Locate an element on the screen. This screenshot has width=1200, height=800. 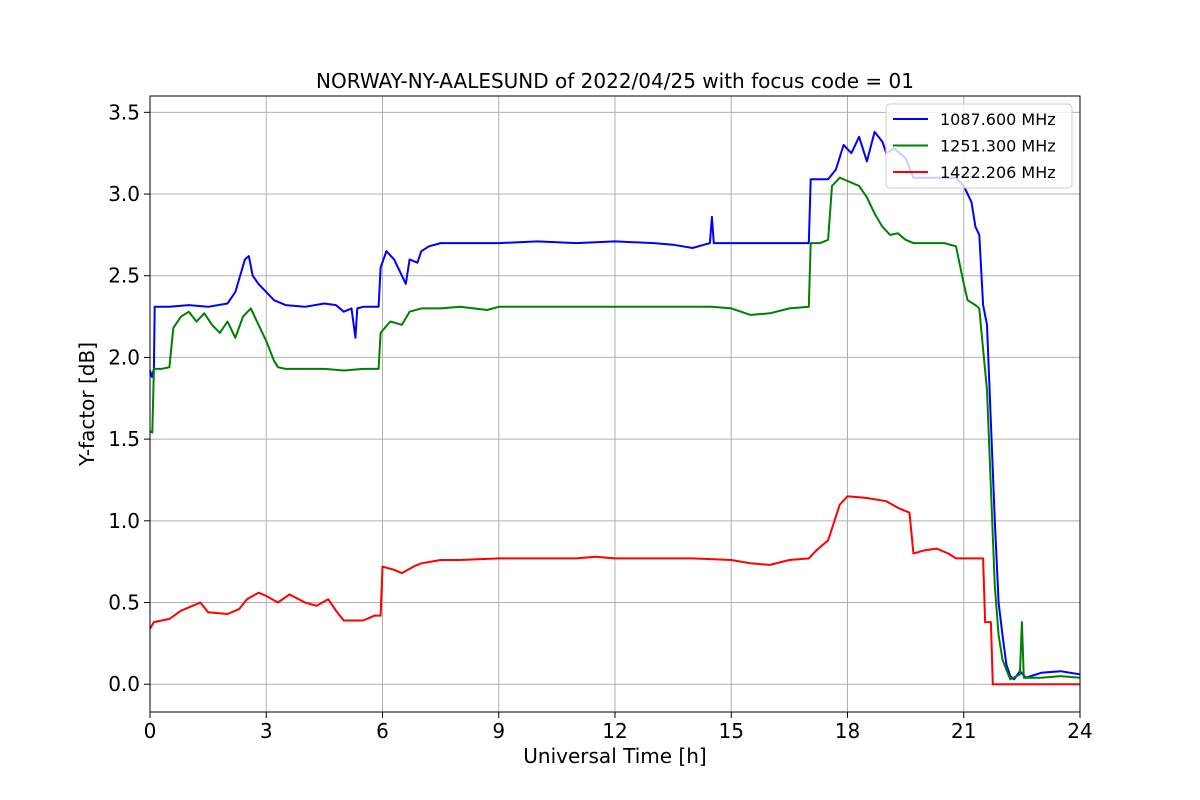
y-tick-label: 3.0 is located at coordinates (124, 194).